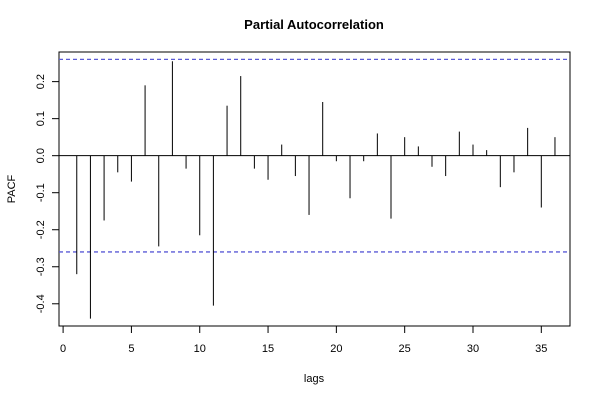  I want to click on x-tick-label: 0, so click(63, 349).